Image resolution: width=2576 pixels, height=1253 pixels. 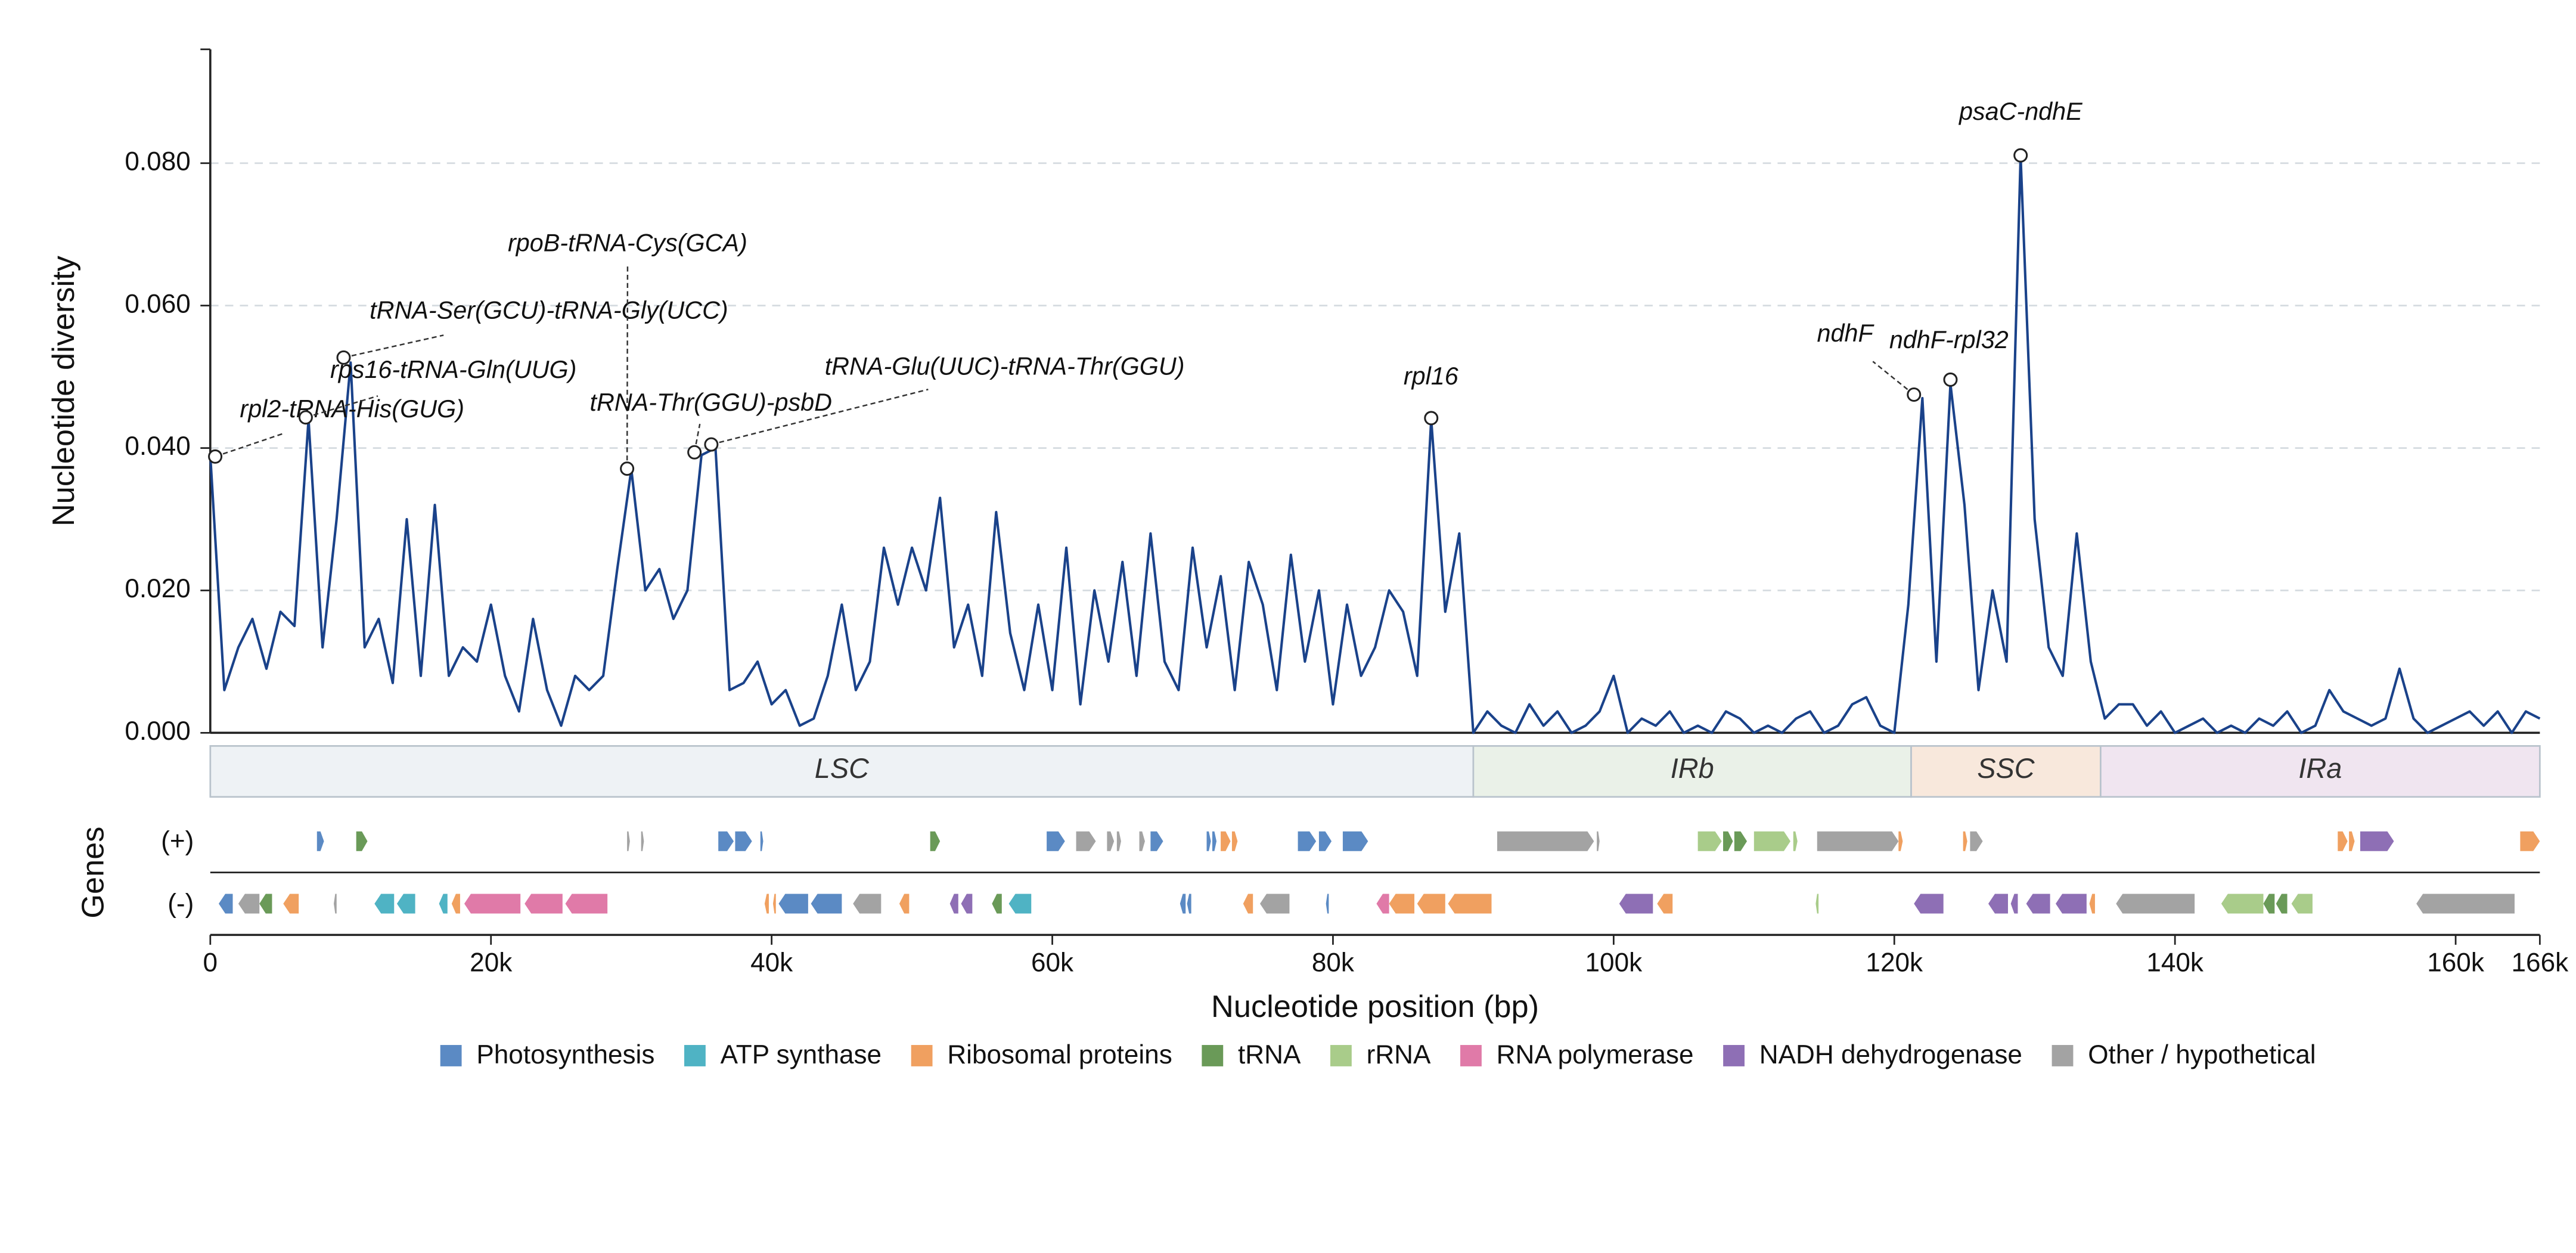 What do you see at coordinates (1005, 366) in the screenshot?
I see `peak-label: tRNA-Glu(UUC)-tRNA-Thr(GGU)` at bounding box center [1005, 366].